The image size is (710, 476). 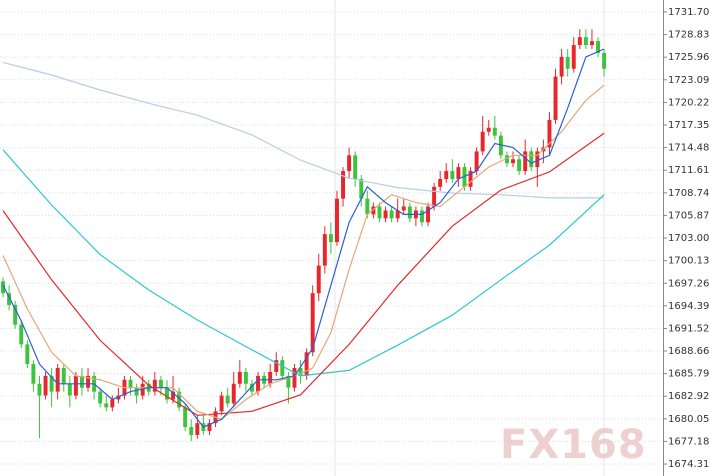 I want to click on y-tick-label: 1720.22, so click(x=688, y=102).